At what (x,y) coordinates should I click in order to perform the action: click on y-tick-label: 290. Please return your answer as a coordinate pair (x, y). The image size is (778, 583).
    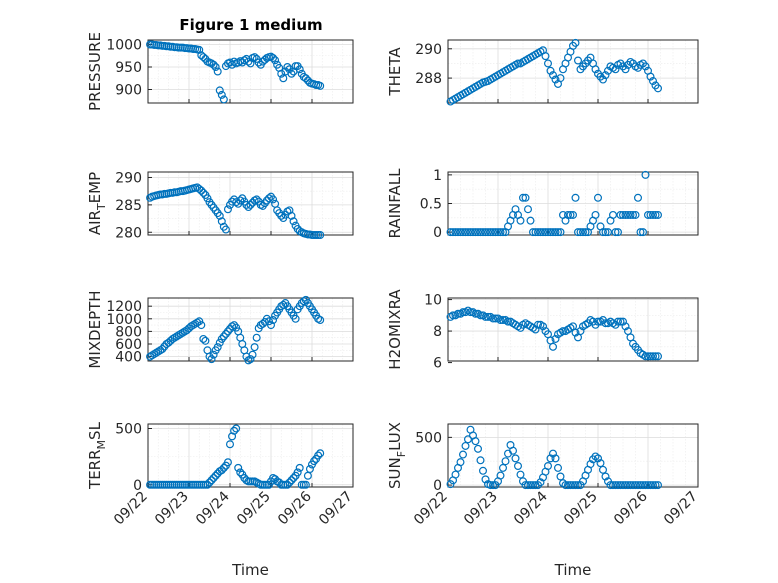
    Looking at the image, I should click on (428, 50).